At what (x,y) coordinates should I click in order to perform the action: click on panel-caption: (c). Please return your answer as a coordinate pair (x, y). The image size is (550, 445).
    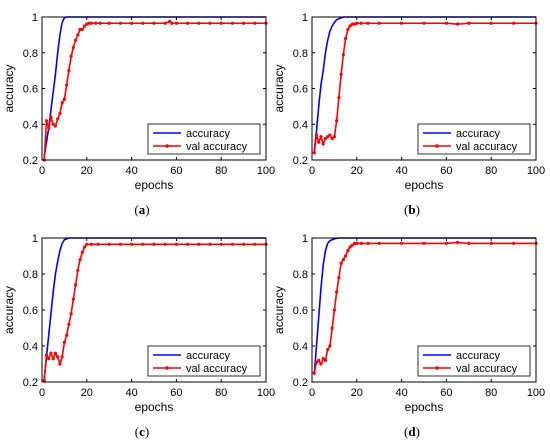
    Looking at the image, I should click on (142, 431).